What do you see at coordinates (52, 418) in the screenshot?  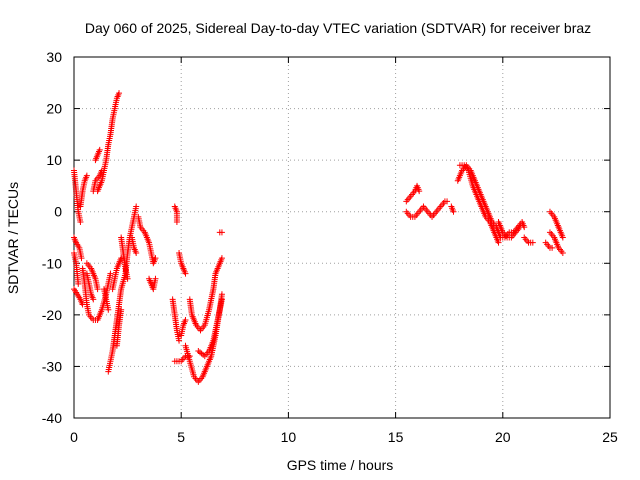 I see `y-tick-label: -40` at bounding box center [52, 418].